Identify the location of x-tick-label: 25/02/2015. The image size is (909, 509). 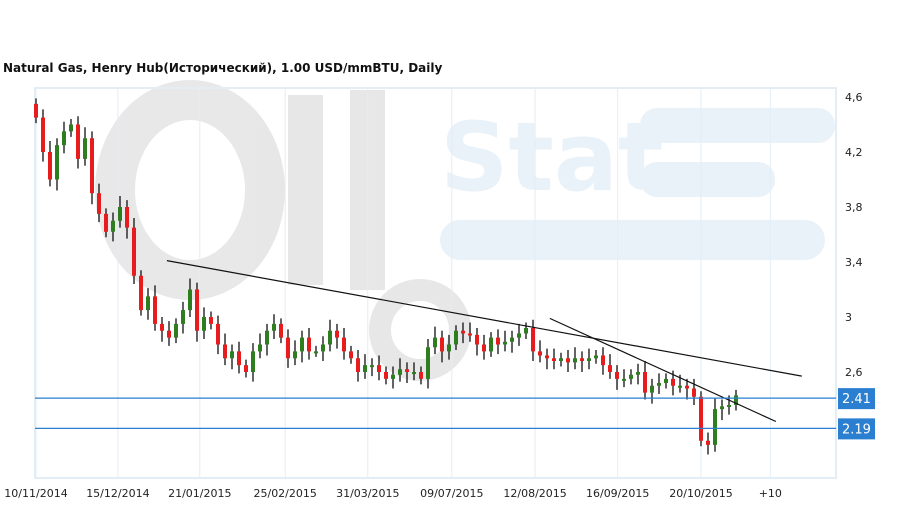
(284, 493).